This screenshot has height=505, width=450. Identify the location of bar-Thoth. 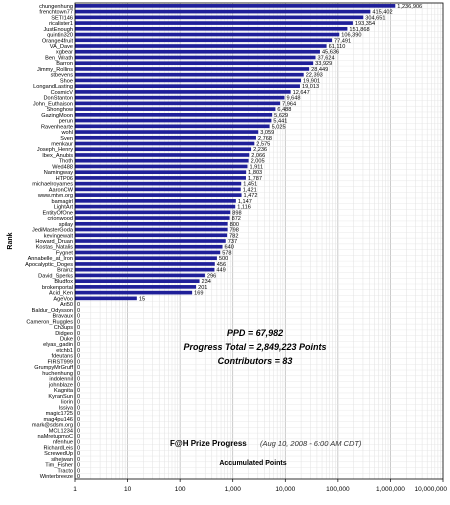
(162, 160).